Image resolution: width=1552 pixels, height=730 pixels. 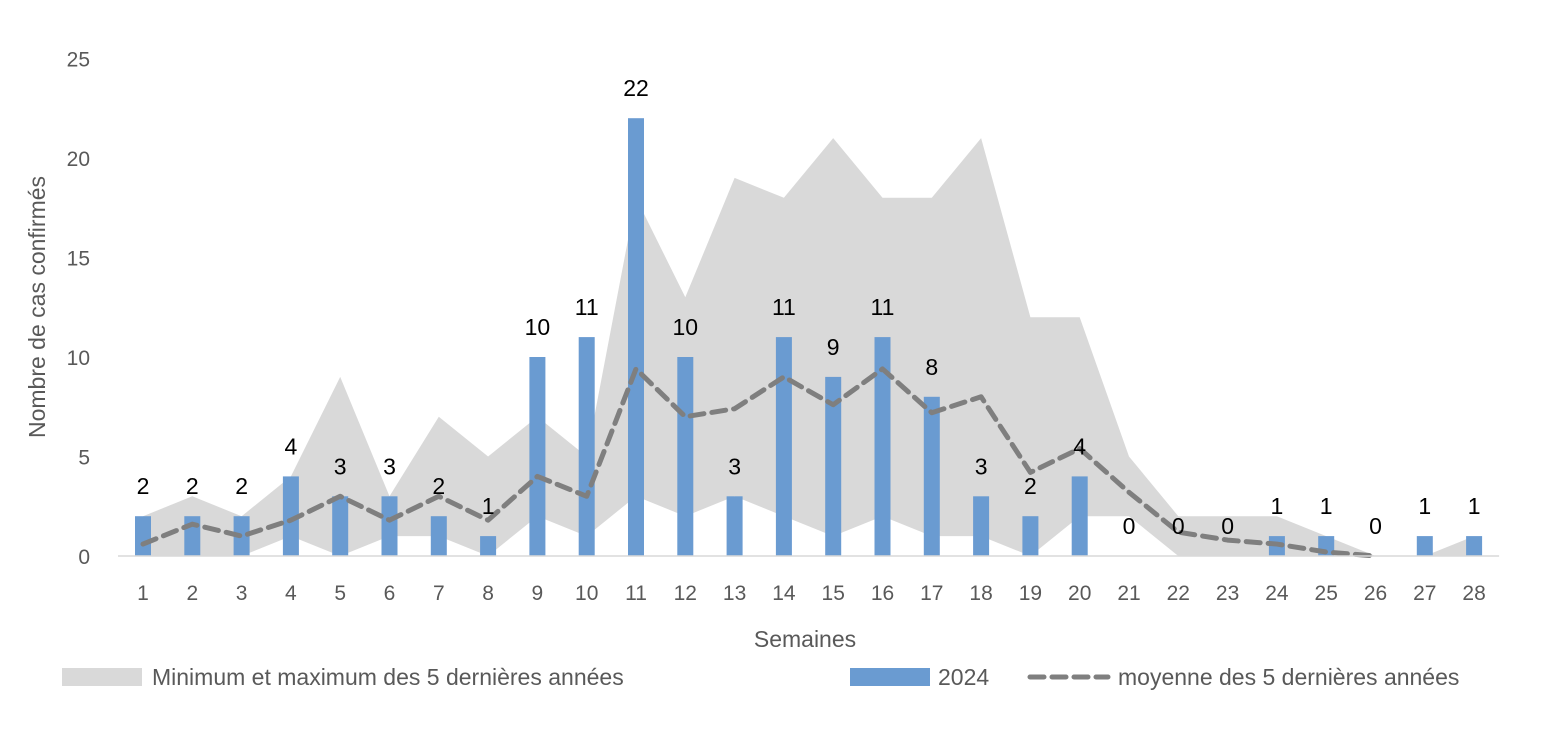 What do you see at coordinates (538, 593) in the screenshot?
I see `x-tick-label: 9` at bounding box center [538, 593].